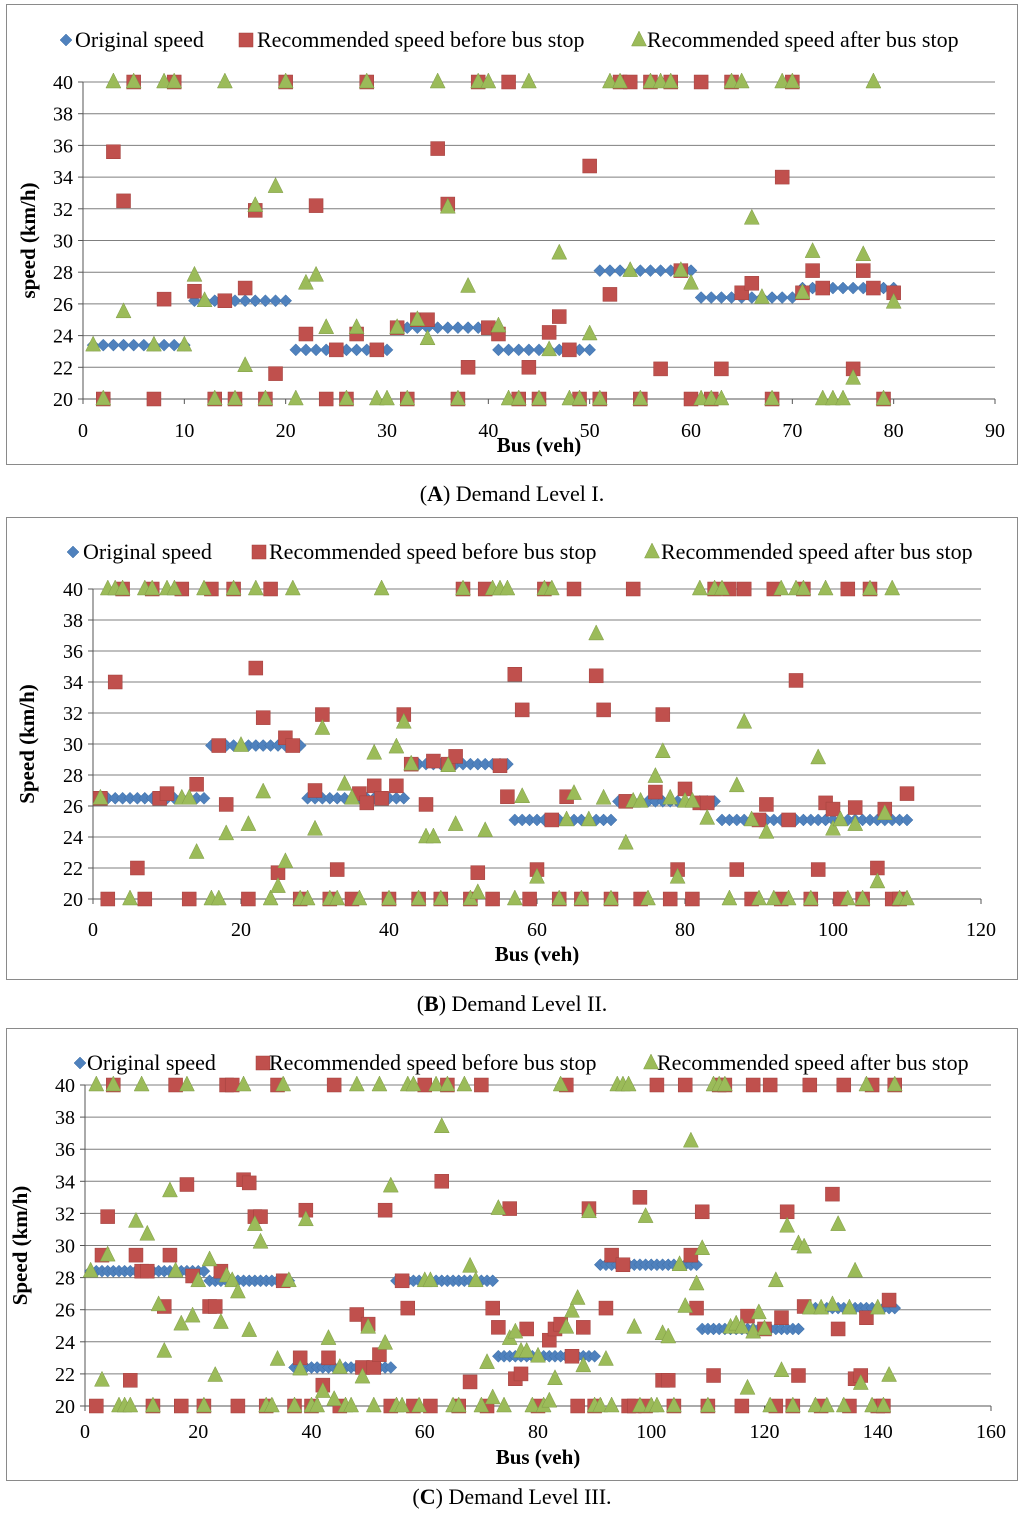 The height and width of the screenshot is (1516, 1024). I want to click on x-tick-label: 90, so click(995, 431).